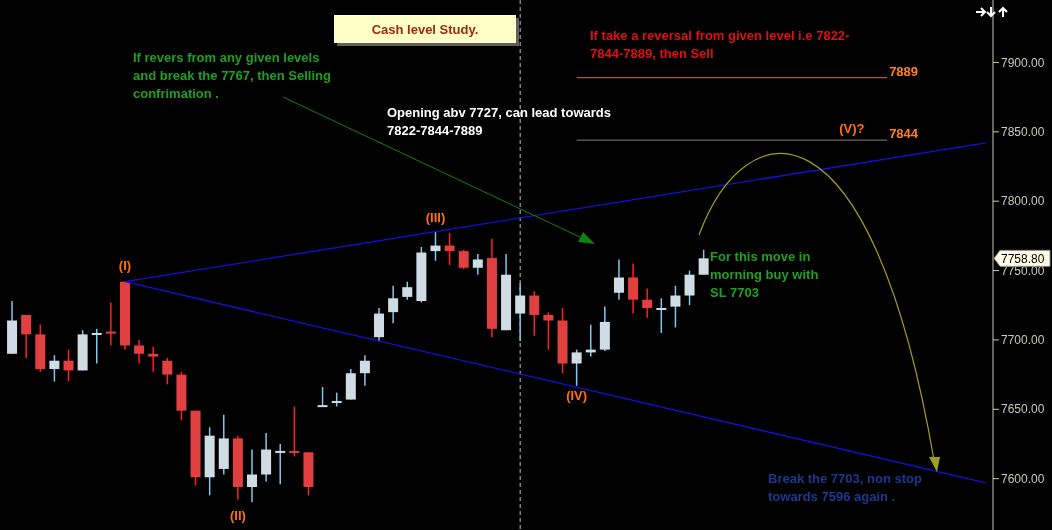 This screenshot has width=1052, height=530. I want to click on annotation: For this move in morning buy with SL 7703, so click(764, 274).